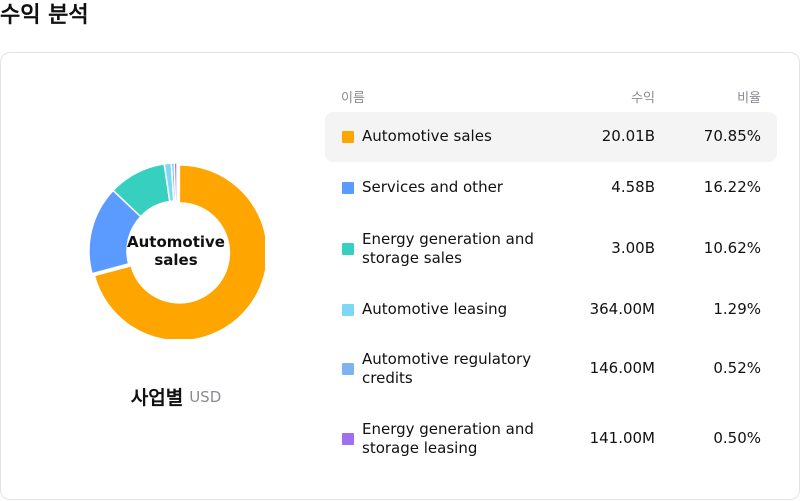 The width and height of the screenshot is (800, 501). Describe the element at coordinates (628, 136) in the screenshot. I see `row-revenue: 20.01B` at that location.